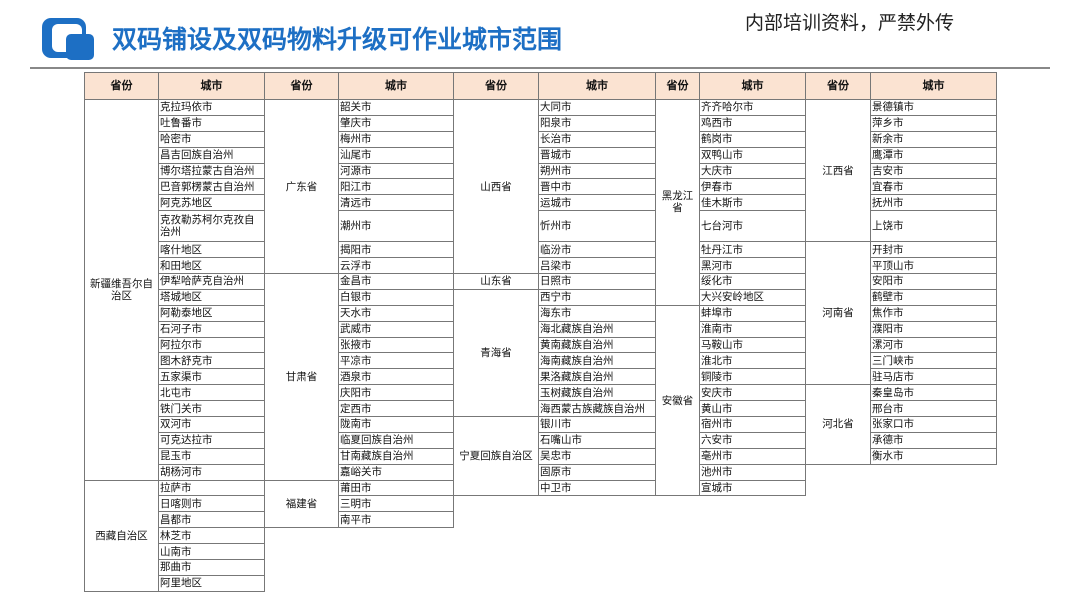 This screenshot has width=1080, height=606. Describe the element at coordinates (597, 297) in the screenshot. I see `city-cell: 西宁市` at that location.